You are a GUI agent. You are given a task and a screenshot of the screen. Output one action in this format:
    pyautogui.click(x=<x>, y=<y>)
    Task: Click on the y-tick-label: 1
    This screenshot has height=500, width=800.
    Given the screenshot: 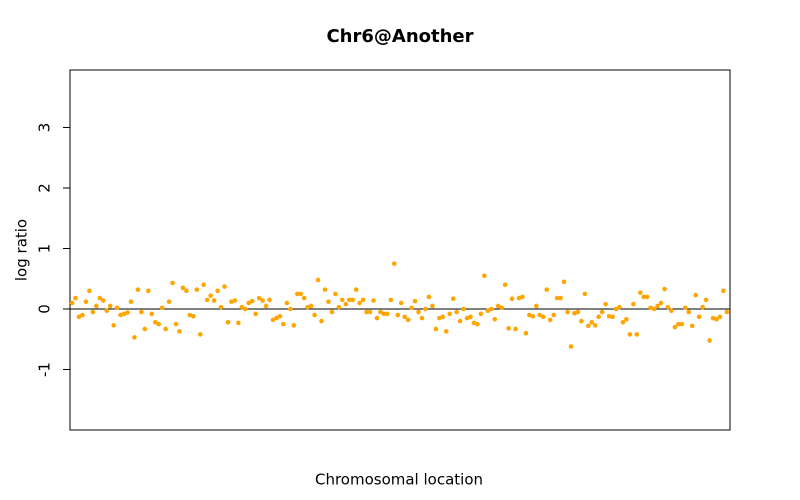 What is the action you would take?
    pyautogui.click(x=45, y=249)
    